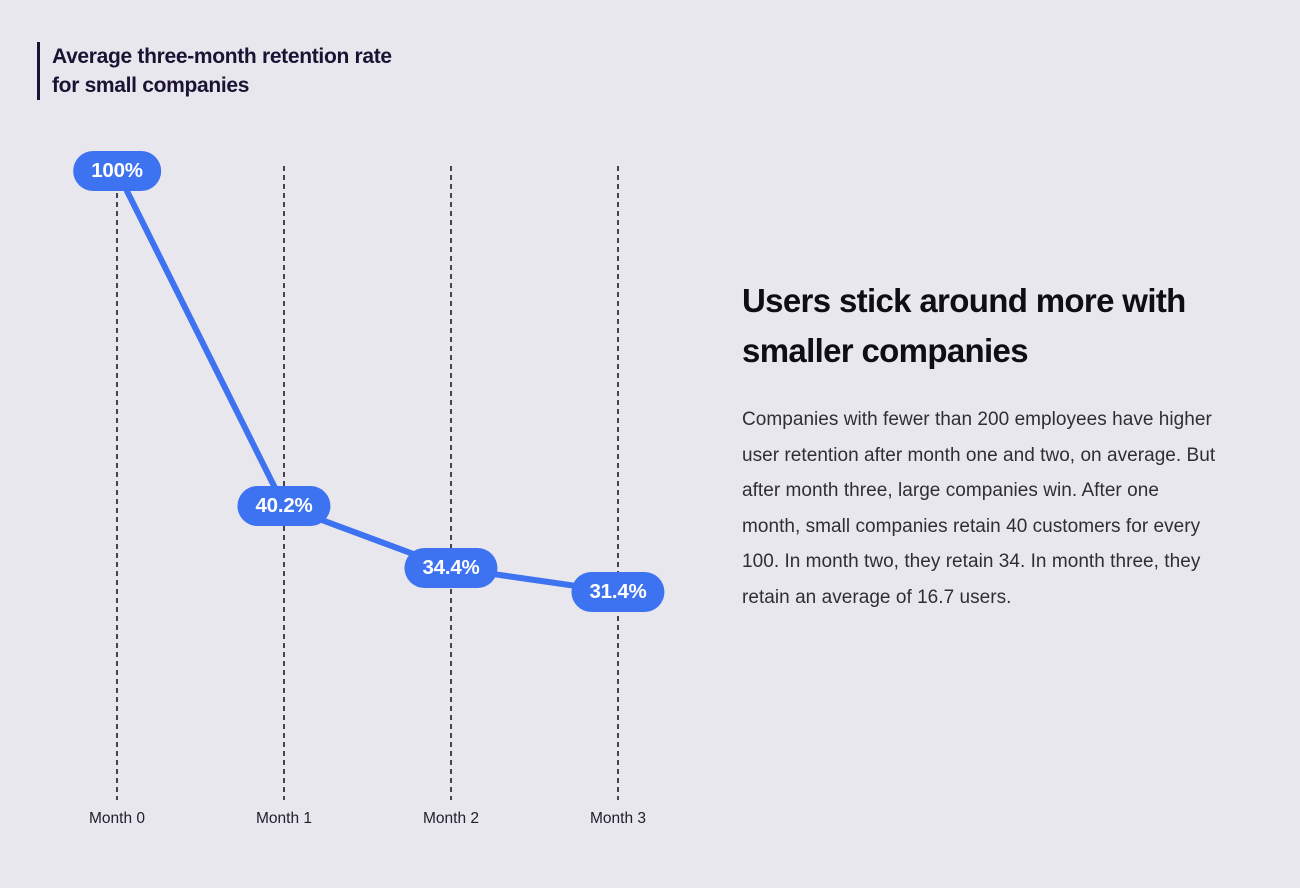  I want to click on data-point-label: 100%, so click(117, 171).